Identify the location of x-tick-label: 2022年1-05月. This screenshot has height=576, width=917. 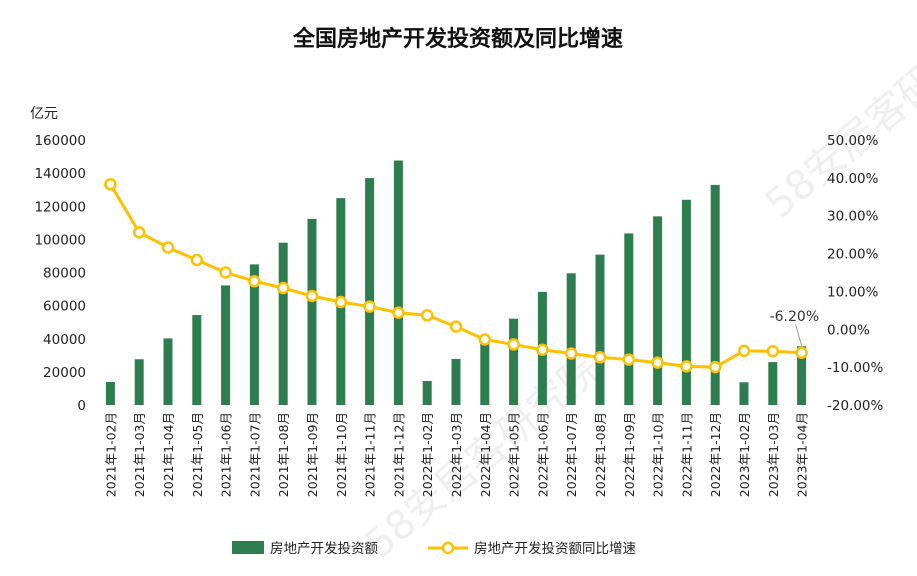
(514, 454).